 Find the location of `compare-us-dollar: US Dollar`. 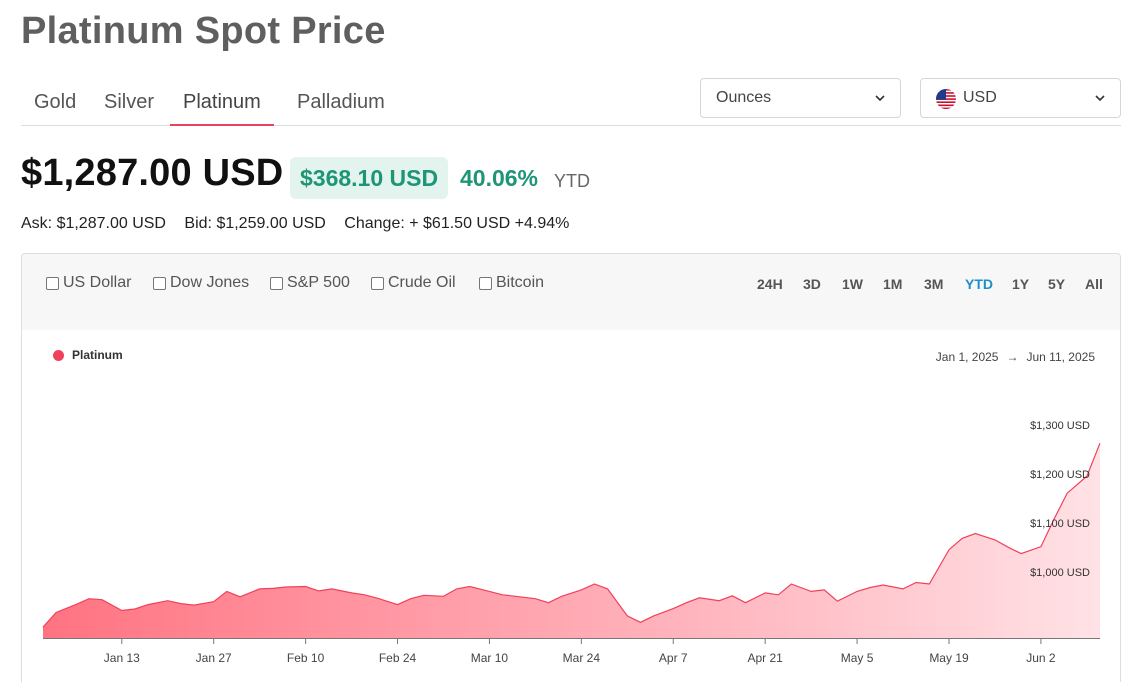

compare-us-dollar: US Dollar is located at coordinates (88, 283).